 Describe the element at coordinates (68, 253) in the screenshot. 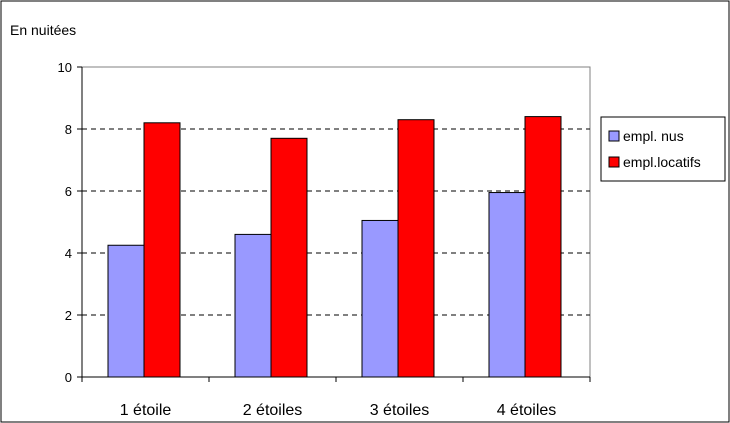

I see `y-tick-label: 4` at that location.